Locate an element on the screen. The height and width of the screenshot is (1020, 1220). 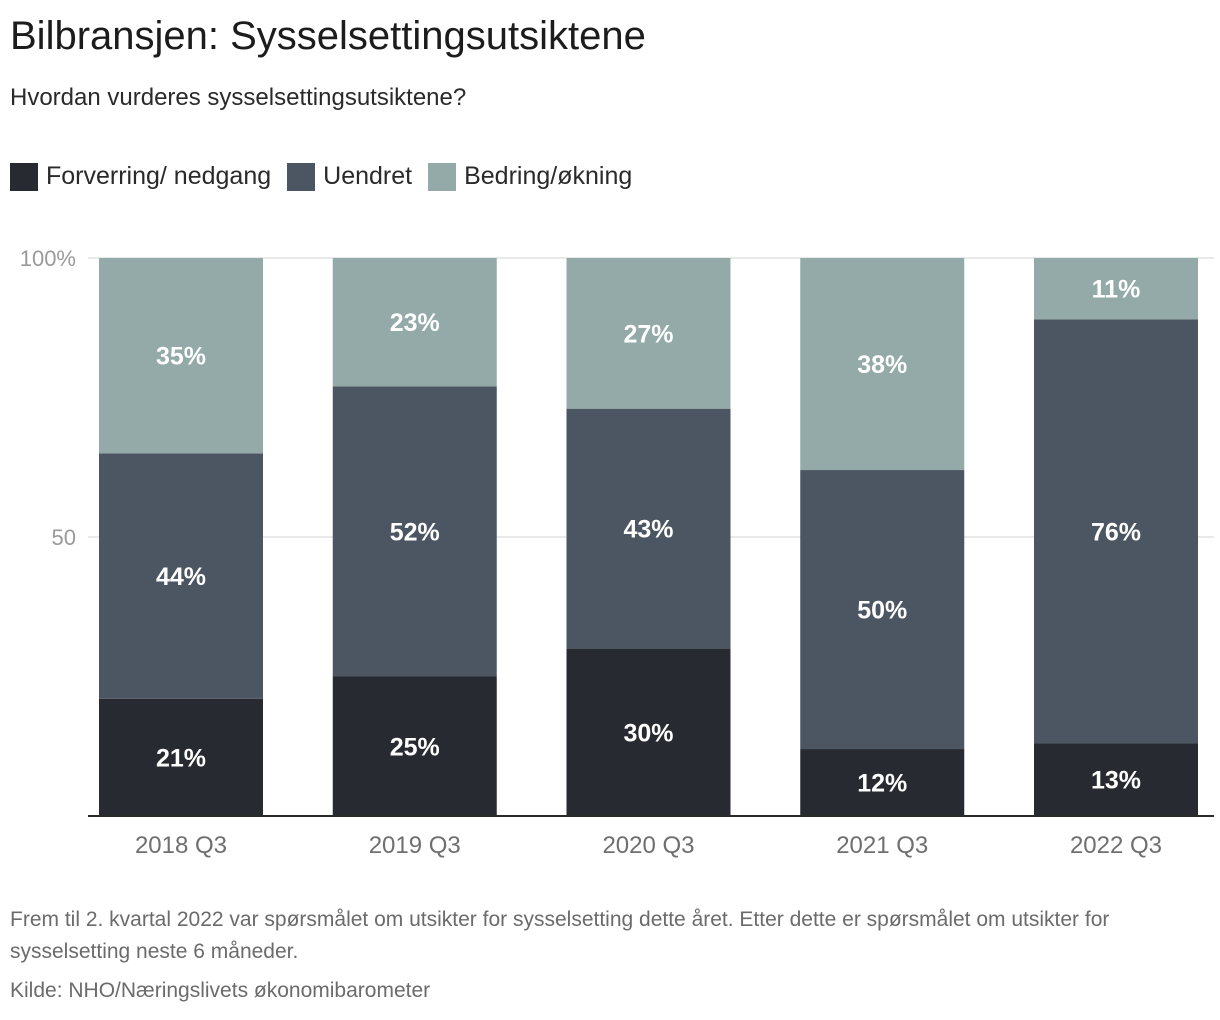
x-tick-label: 2021 Q3 is located at coordinates (882, 845).